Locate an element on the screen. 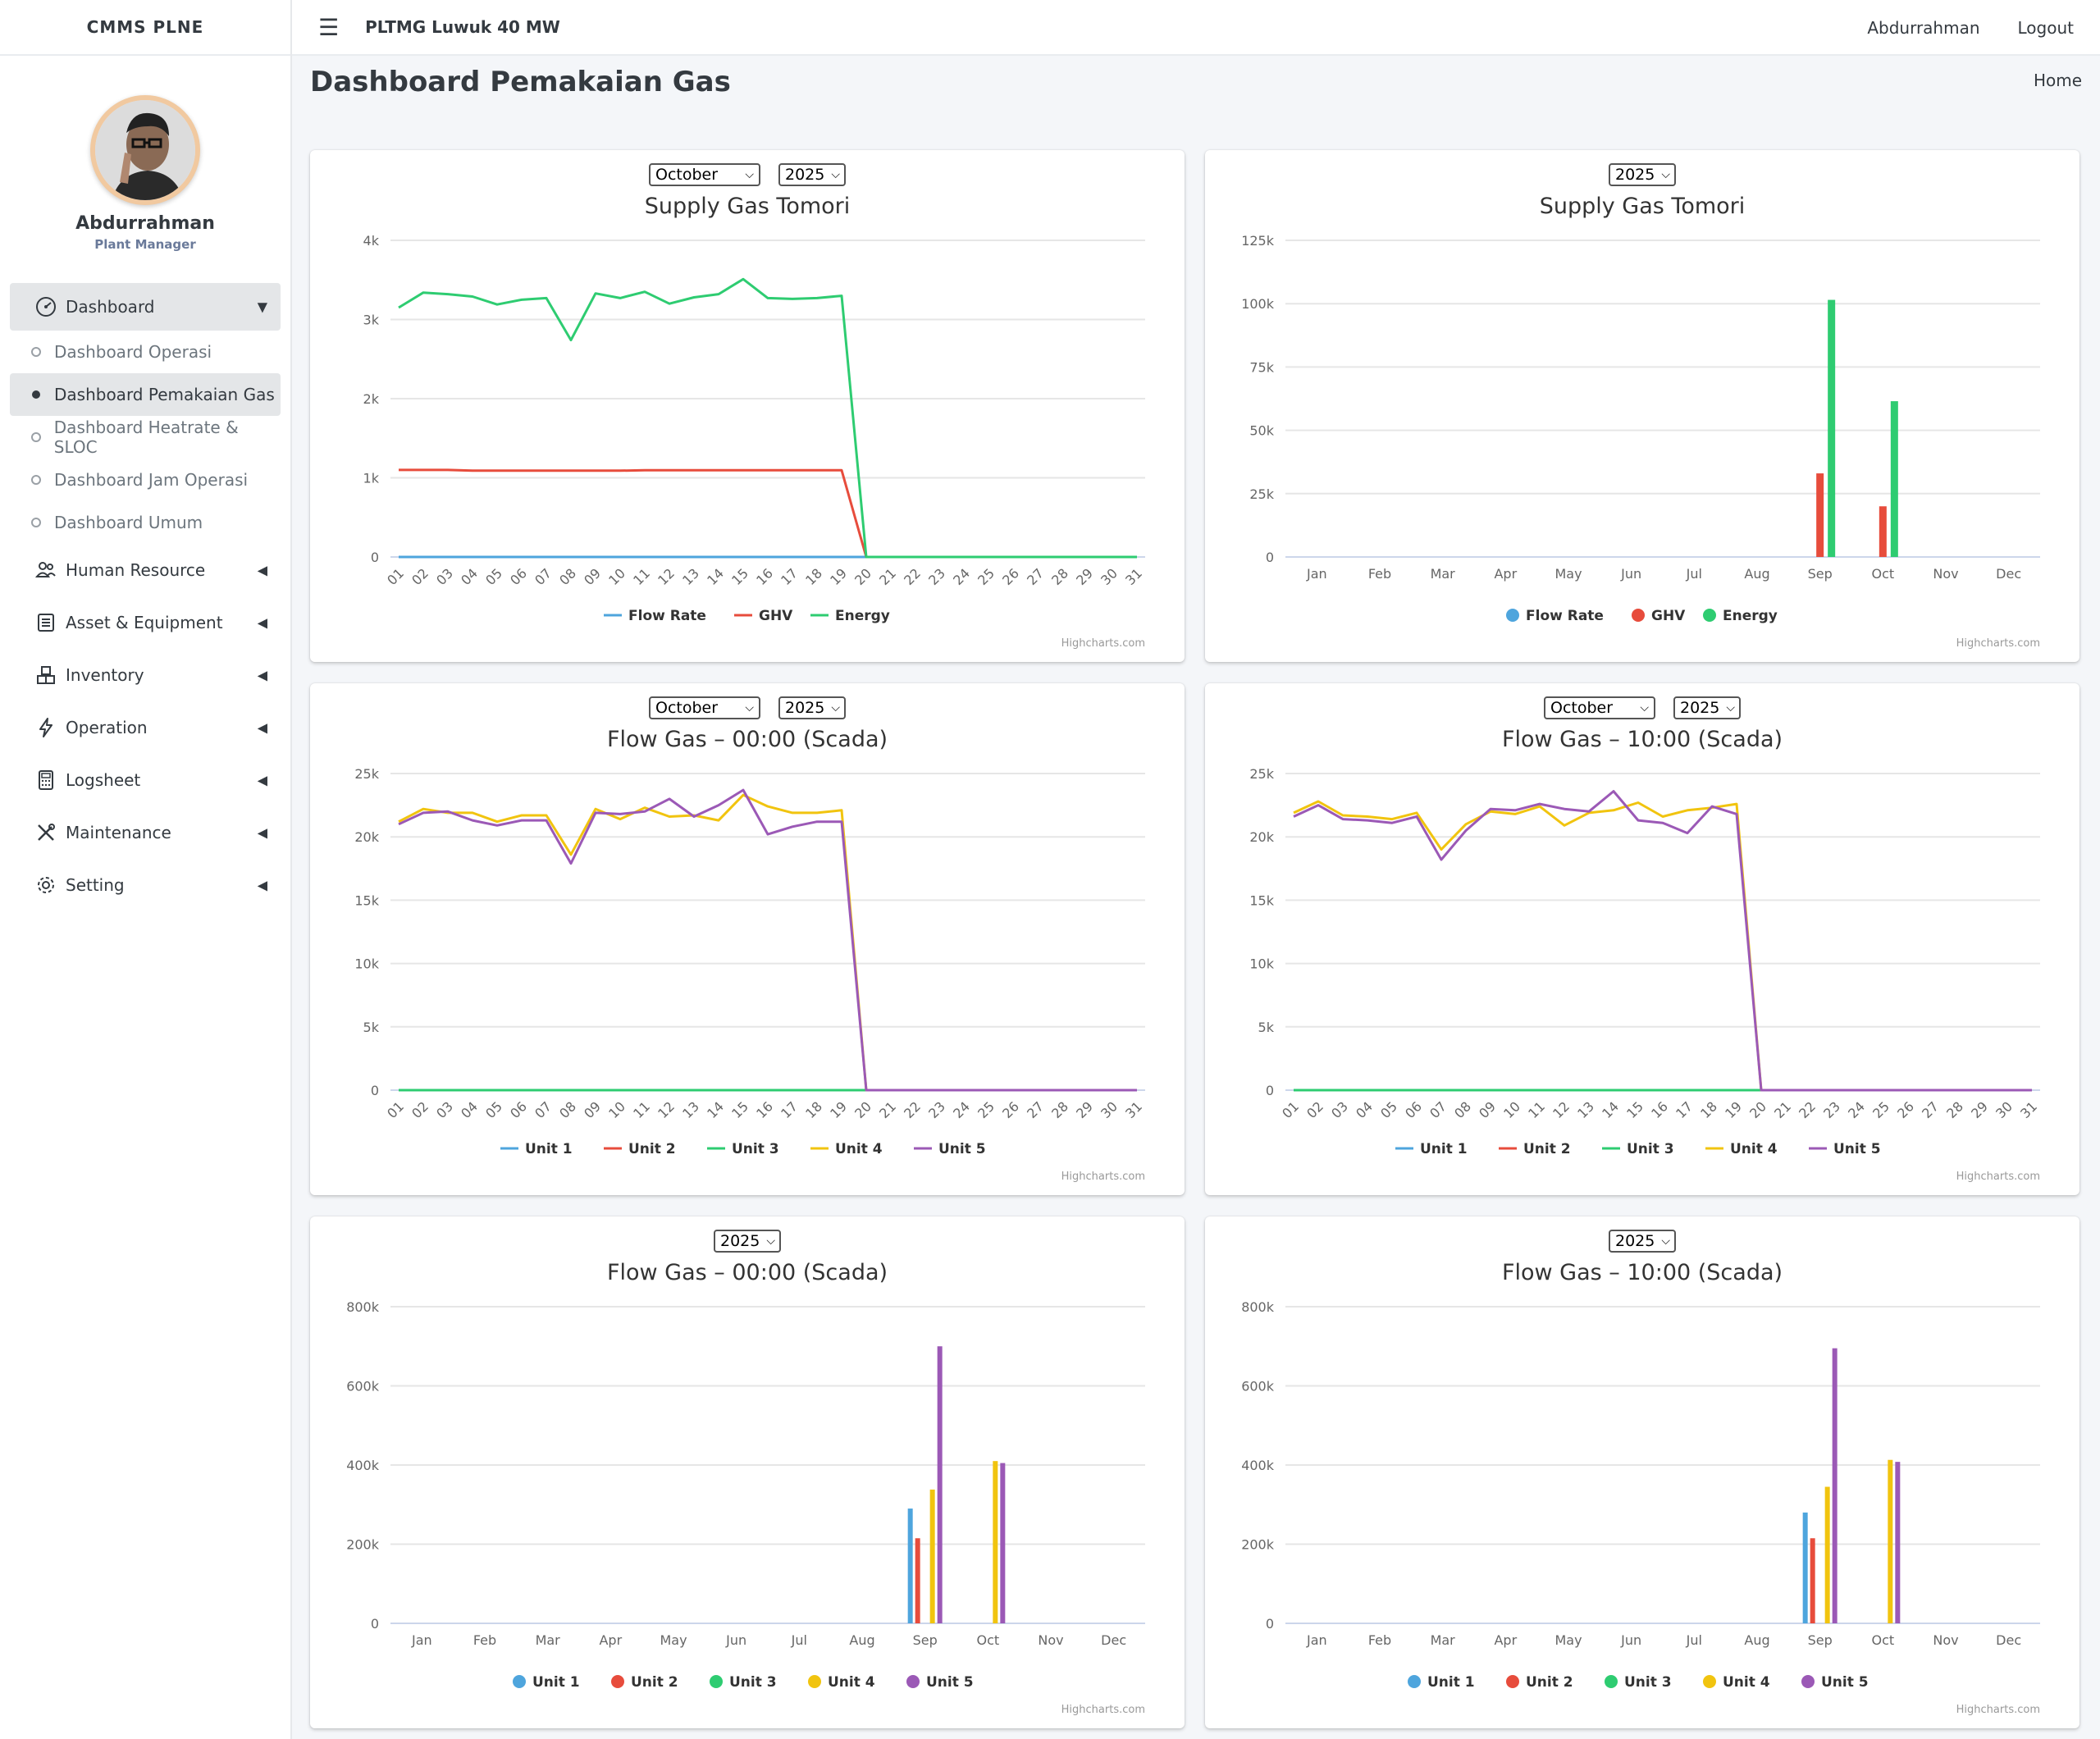 The width and height of the screenshot is (2100, 1739). x-tick-label: 12 is located at coordinates (666, 576).